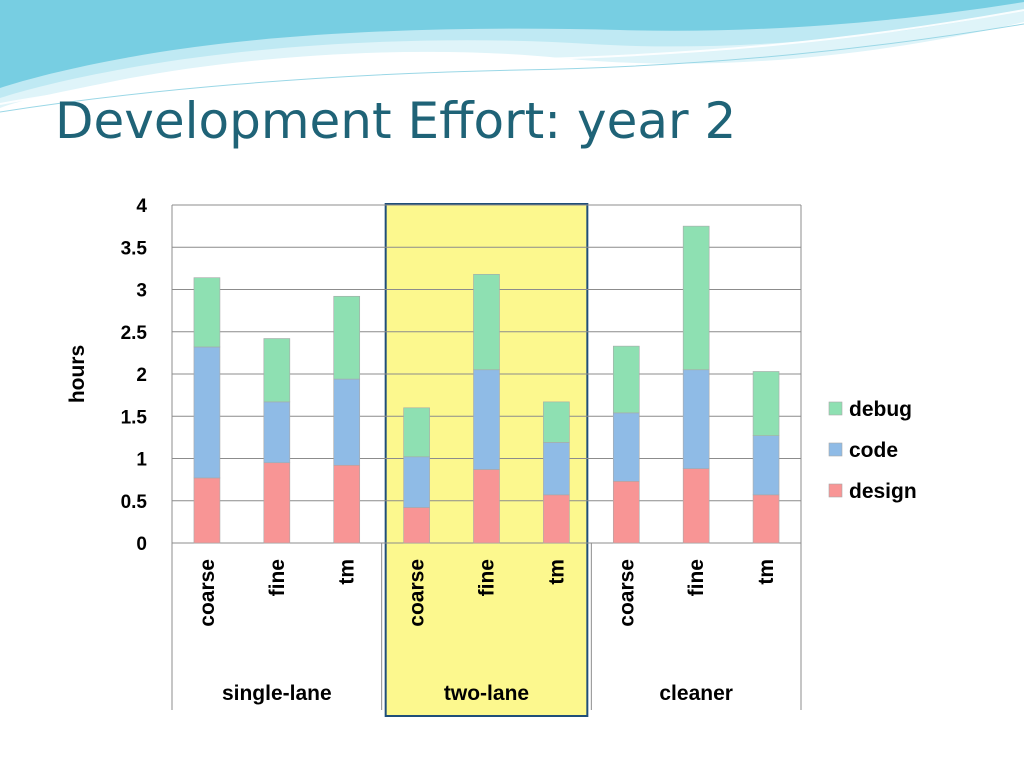  I want to click on bar-code-single-lane-fine, so click(277, 432).